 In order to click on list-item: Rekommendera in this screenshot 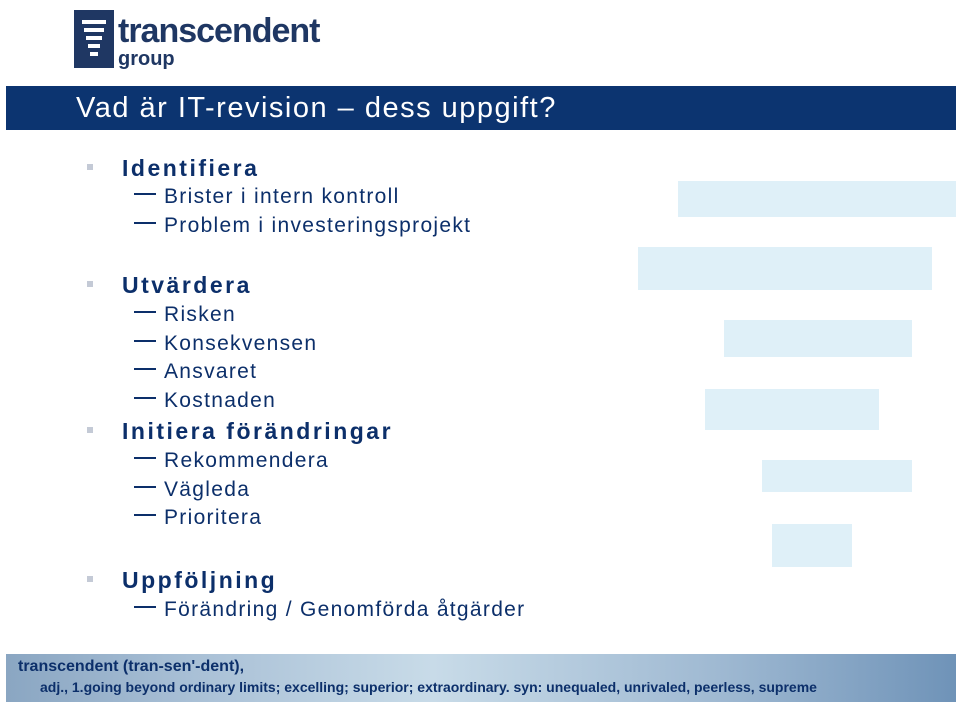, I will do `click(231, 461)`.